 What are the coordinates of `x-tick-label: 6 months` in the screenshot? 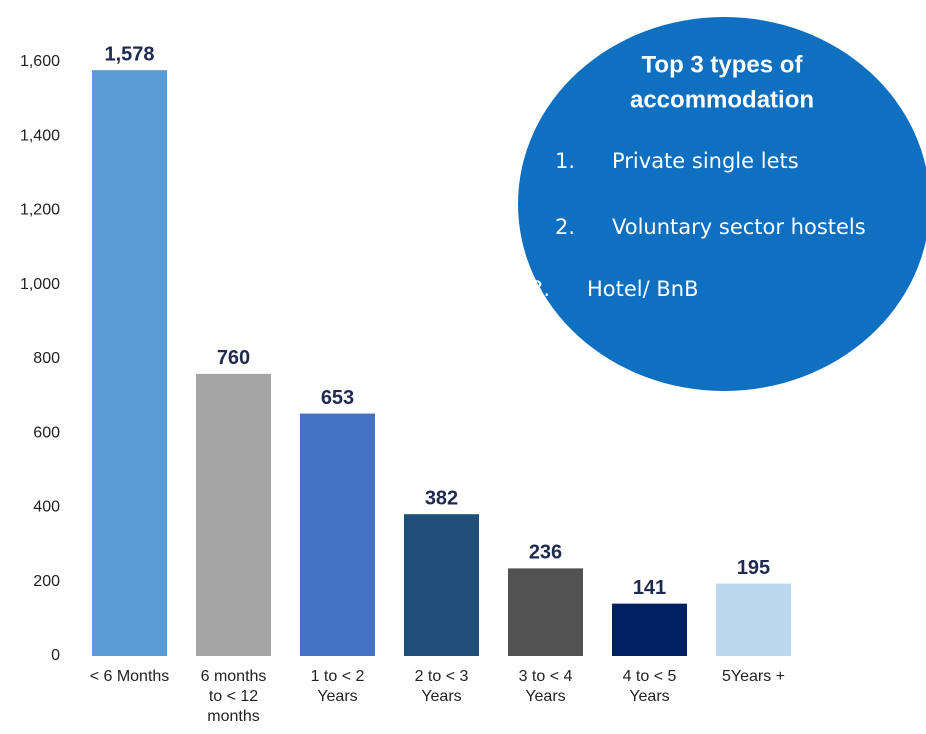 It's located at (234, 676).